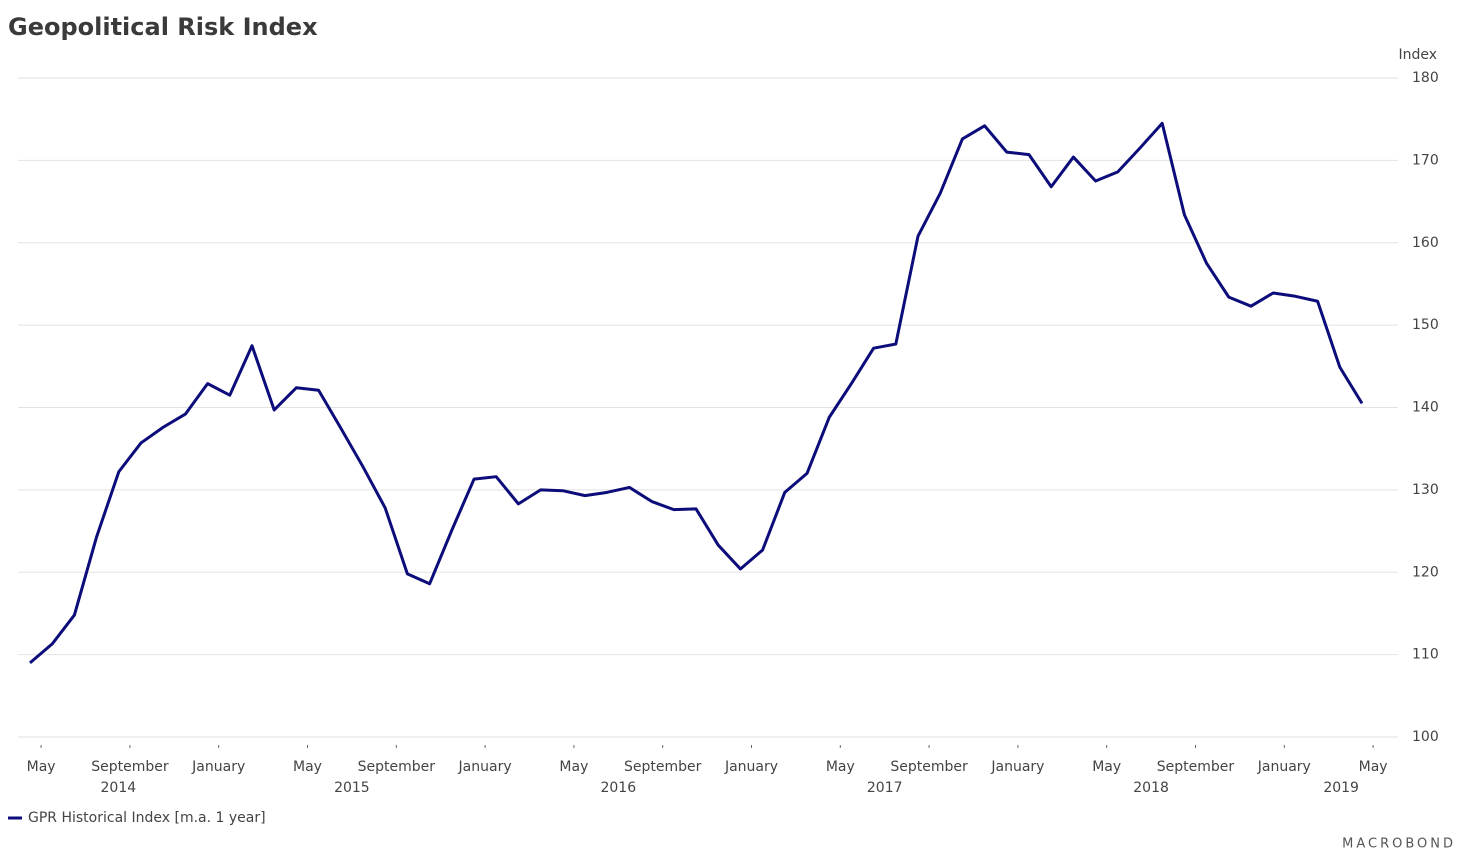 The height and width of the screenshot is (862, 1462). I want to click on y-tick-label: 100, so click(1425, 737).